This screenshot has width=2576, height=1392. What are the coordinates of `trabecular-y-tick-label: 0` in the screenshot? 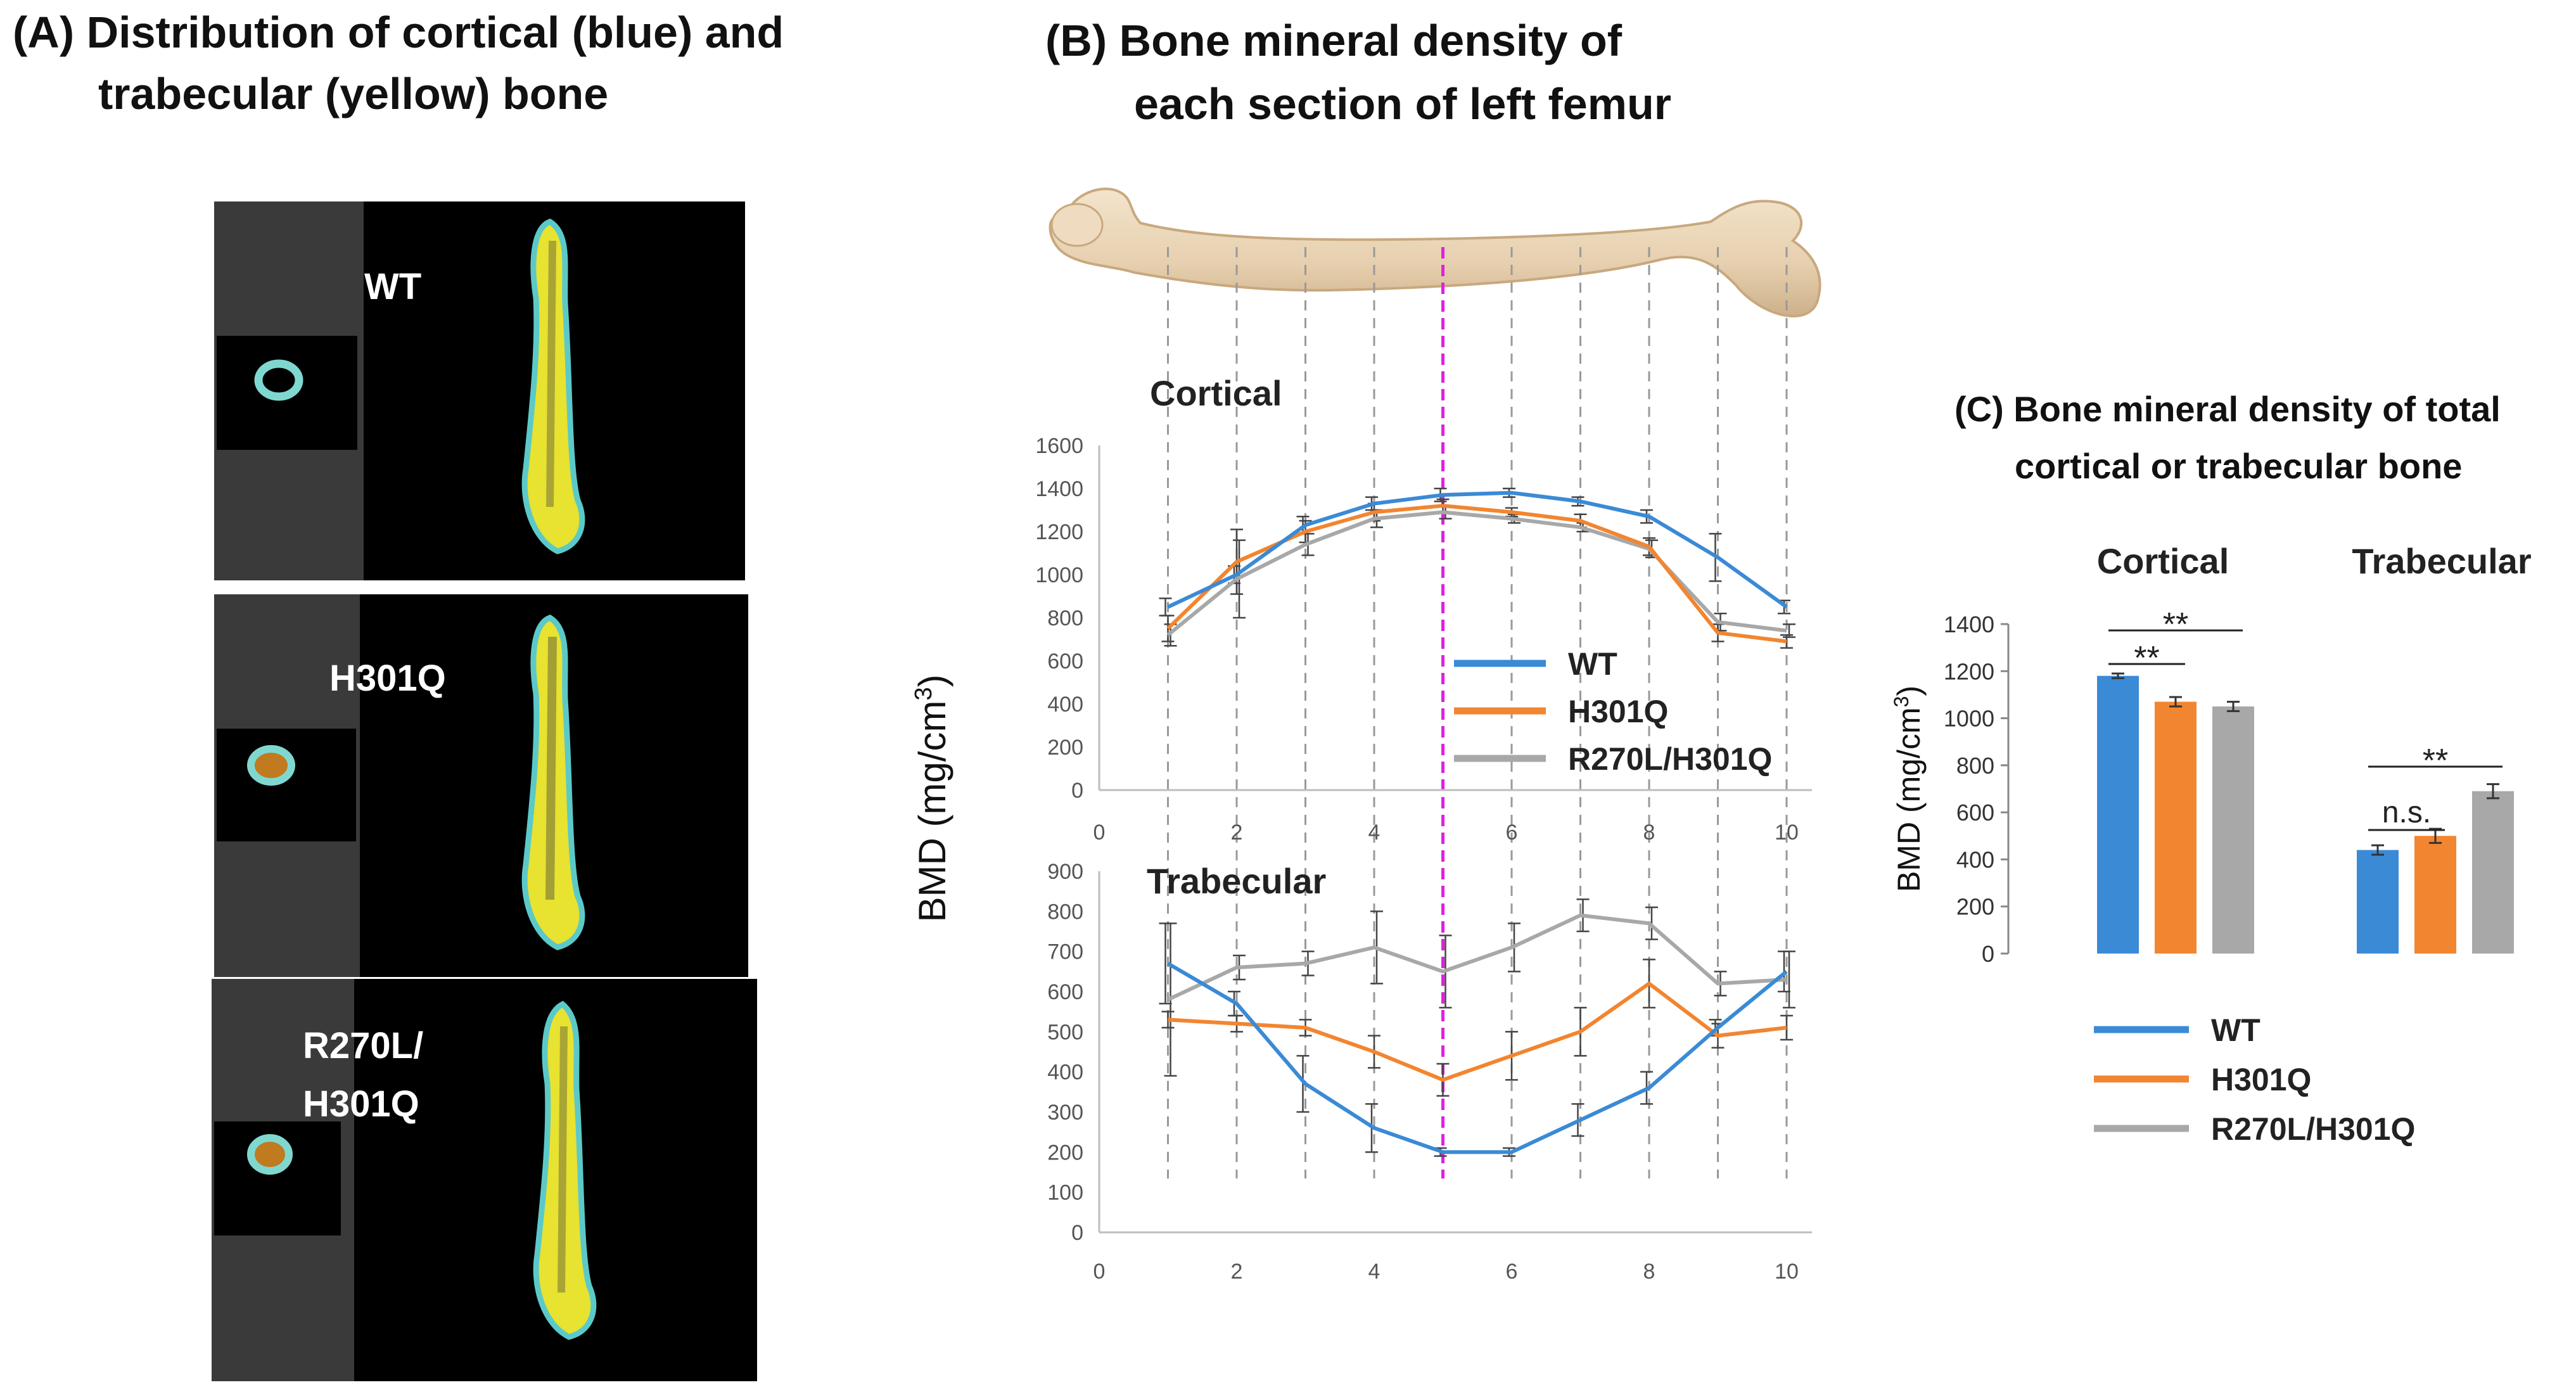 It's located at (1077, 1233).